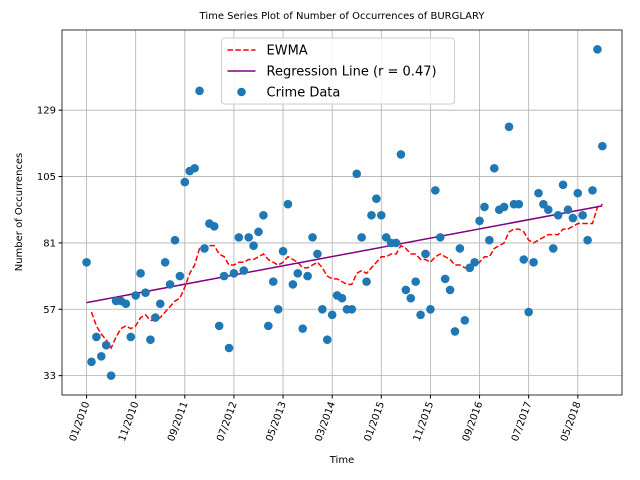  Describe the element at coordinates (129, 421) in the screenshot. I see `x-tick-label: 11/2010` at that location.